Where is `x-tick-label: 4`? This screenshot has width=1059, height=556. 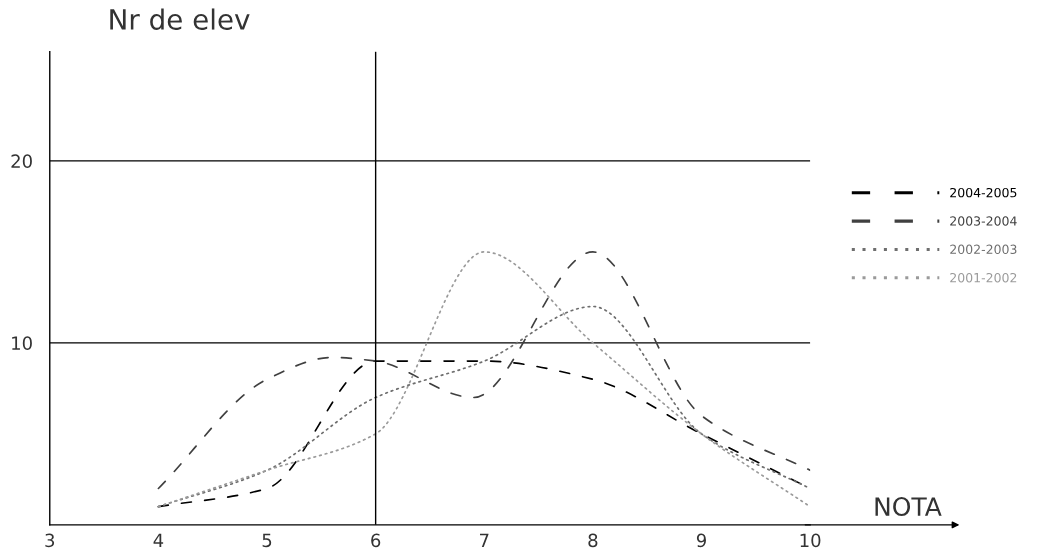
x-tick-label: 4 is located at coordinates (158, 540).